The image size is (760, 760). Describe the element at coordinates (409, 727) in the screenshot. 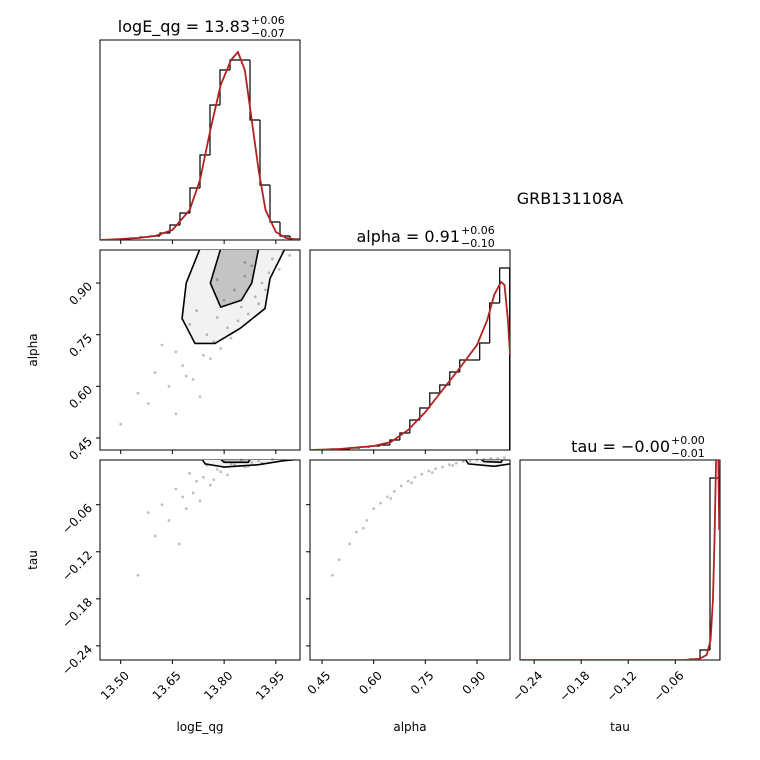

I see `x-axis-label: alpha` at that location.